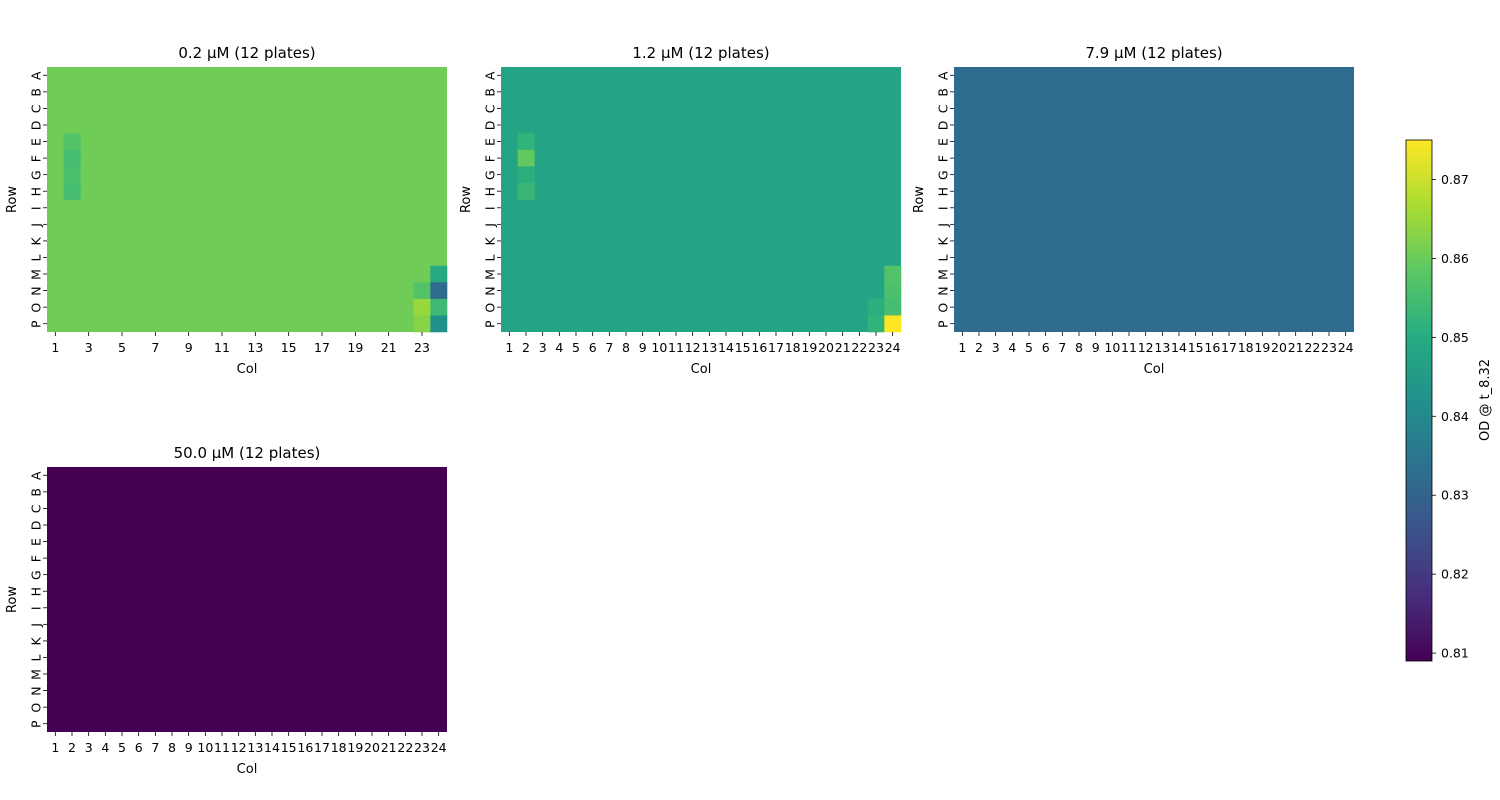 The width and height of the screenshot is (1500, 800). I want to click on colorbar-label: OD @ t_8.32, so click(1485, 400).